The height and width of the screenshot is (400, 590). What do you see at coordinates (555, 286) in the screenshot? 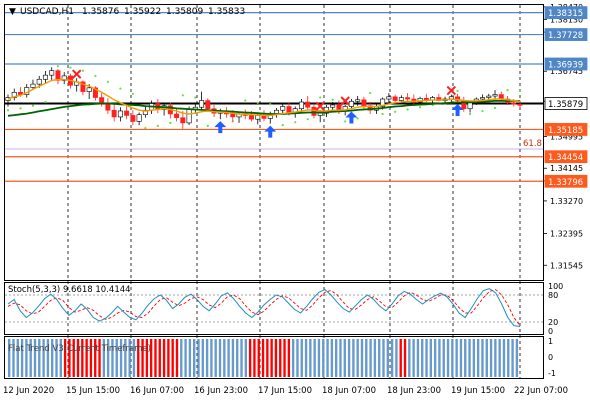
I see `stoch-axis-label: 100` at bounding box center [555, 286].